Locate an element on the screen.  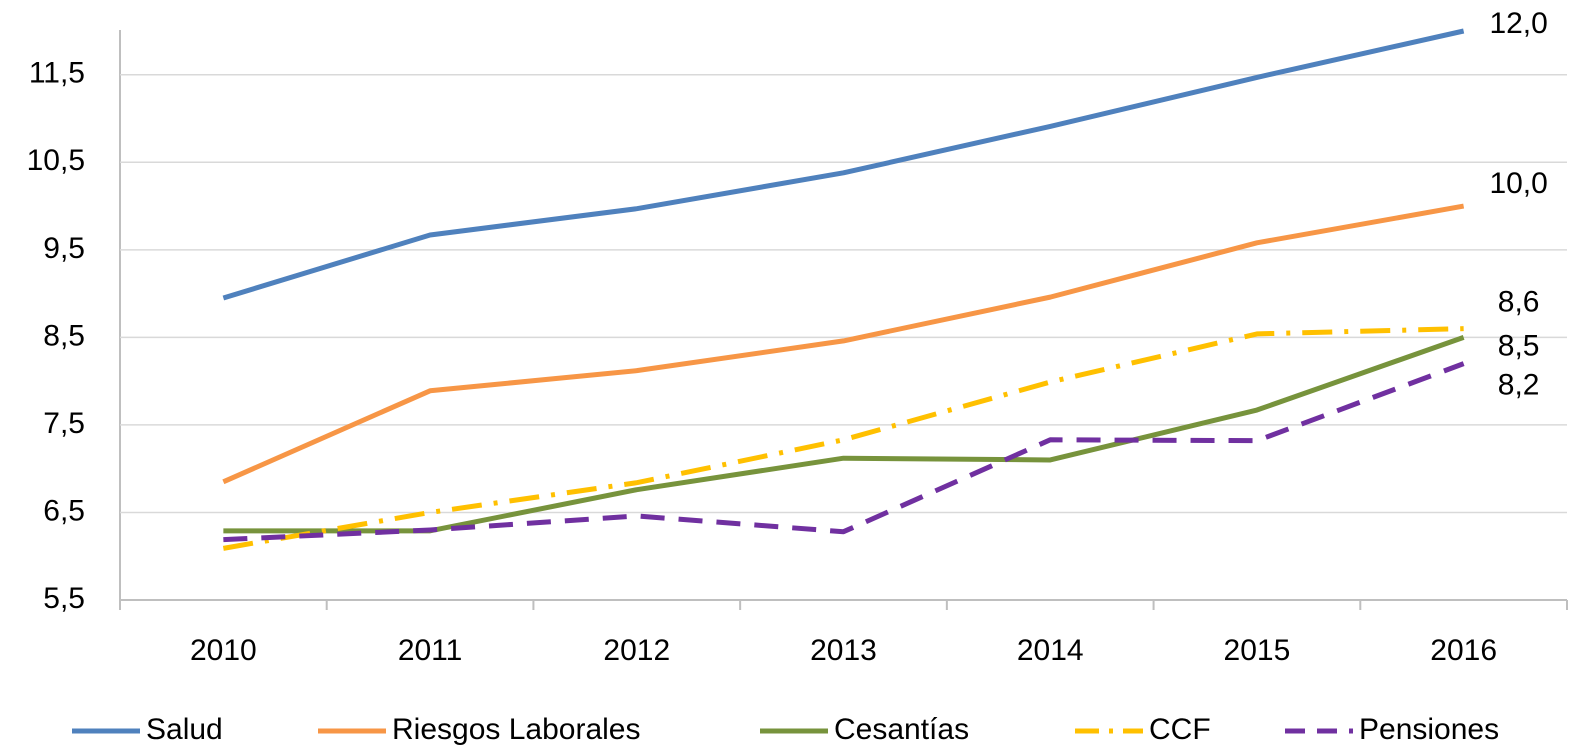
legend-label: Pensiones is located at coordinates (1429, 729).